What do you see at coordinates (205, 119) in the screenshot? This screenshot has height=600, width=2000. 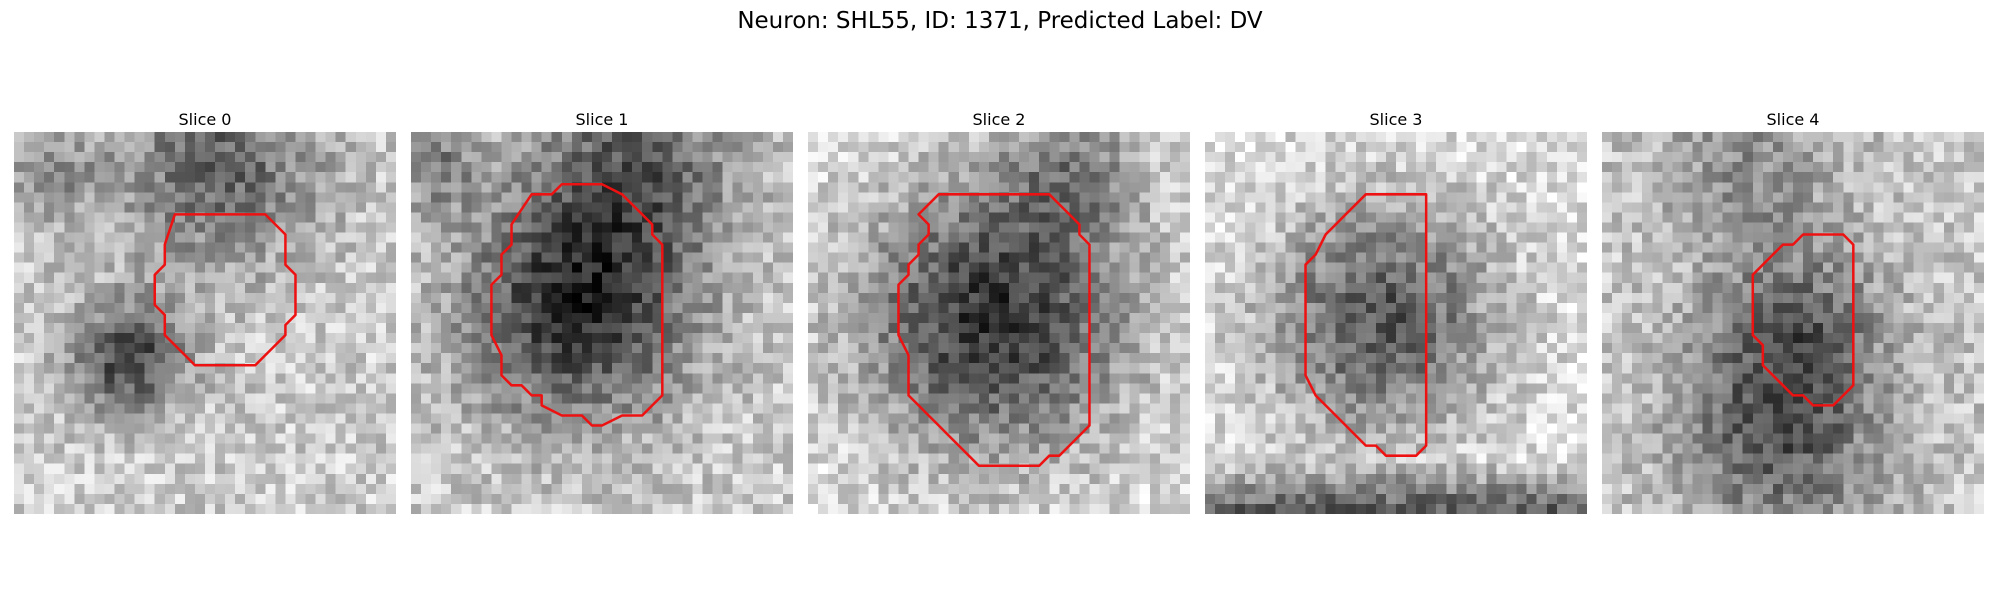 I see `slice-title: Slice 0` at bounding box center [205, 119].